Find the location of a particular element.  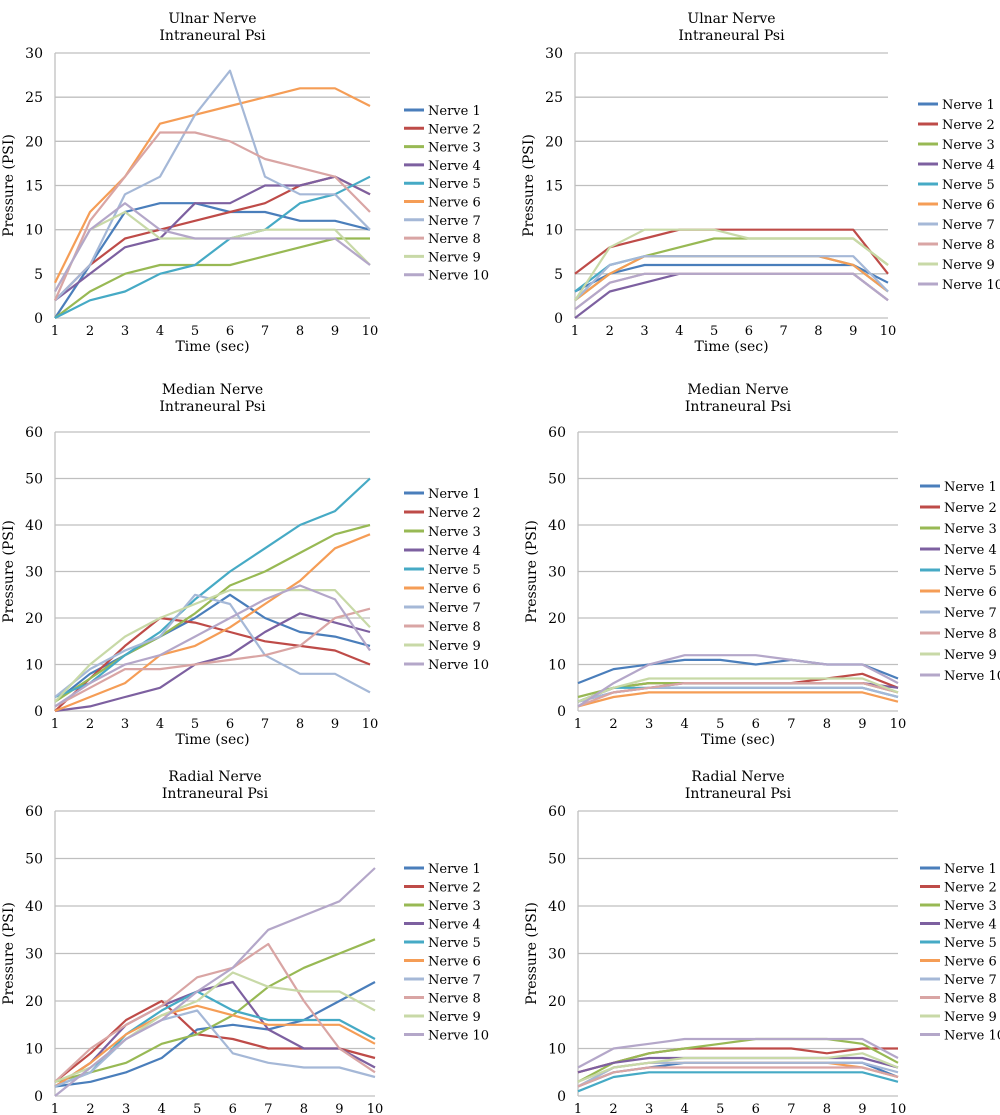

x-tick-label: 10 is located at coordinates (898, 724).